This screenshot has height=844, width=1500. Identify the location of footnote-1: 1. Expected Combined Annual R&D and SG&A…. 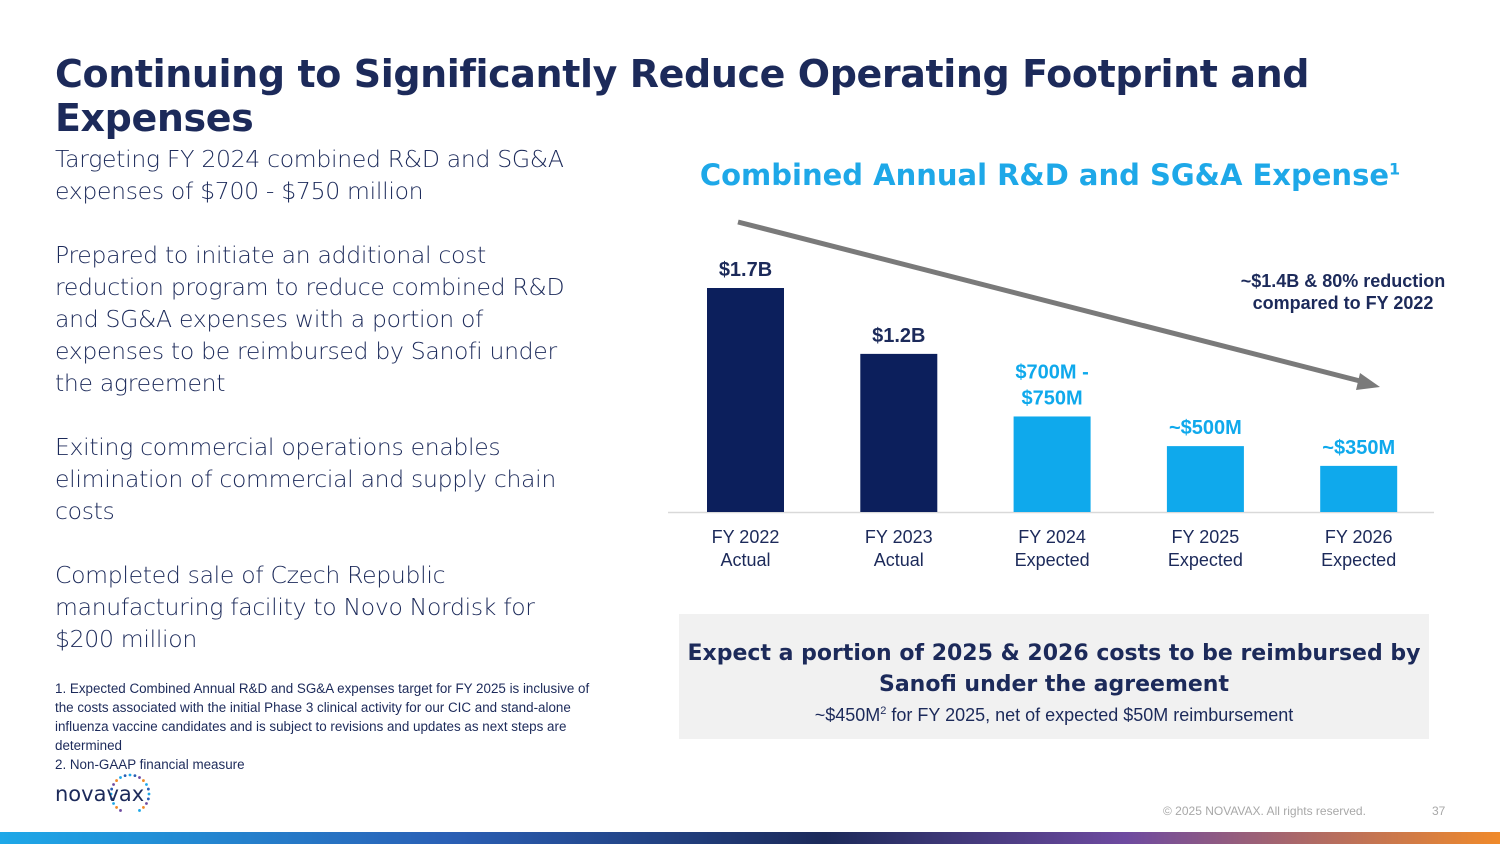
(322, 717).